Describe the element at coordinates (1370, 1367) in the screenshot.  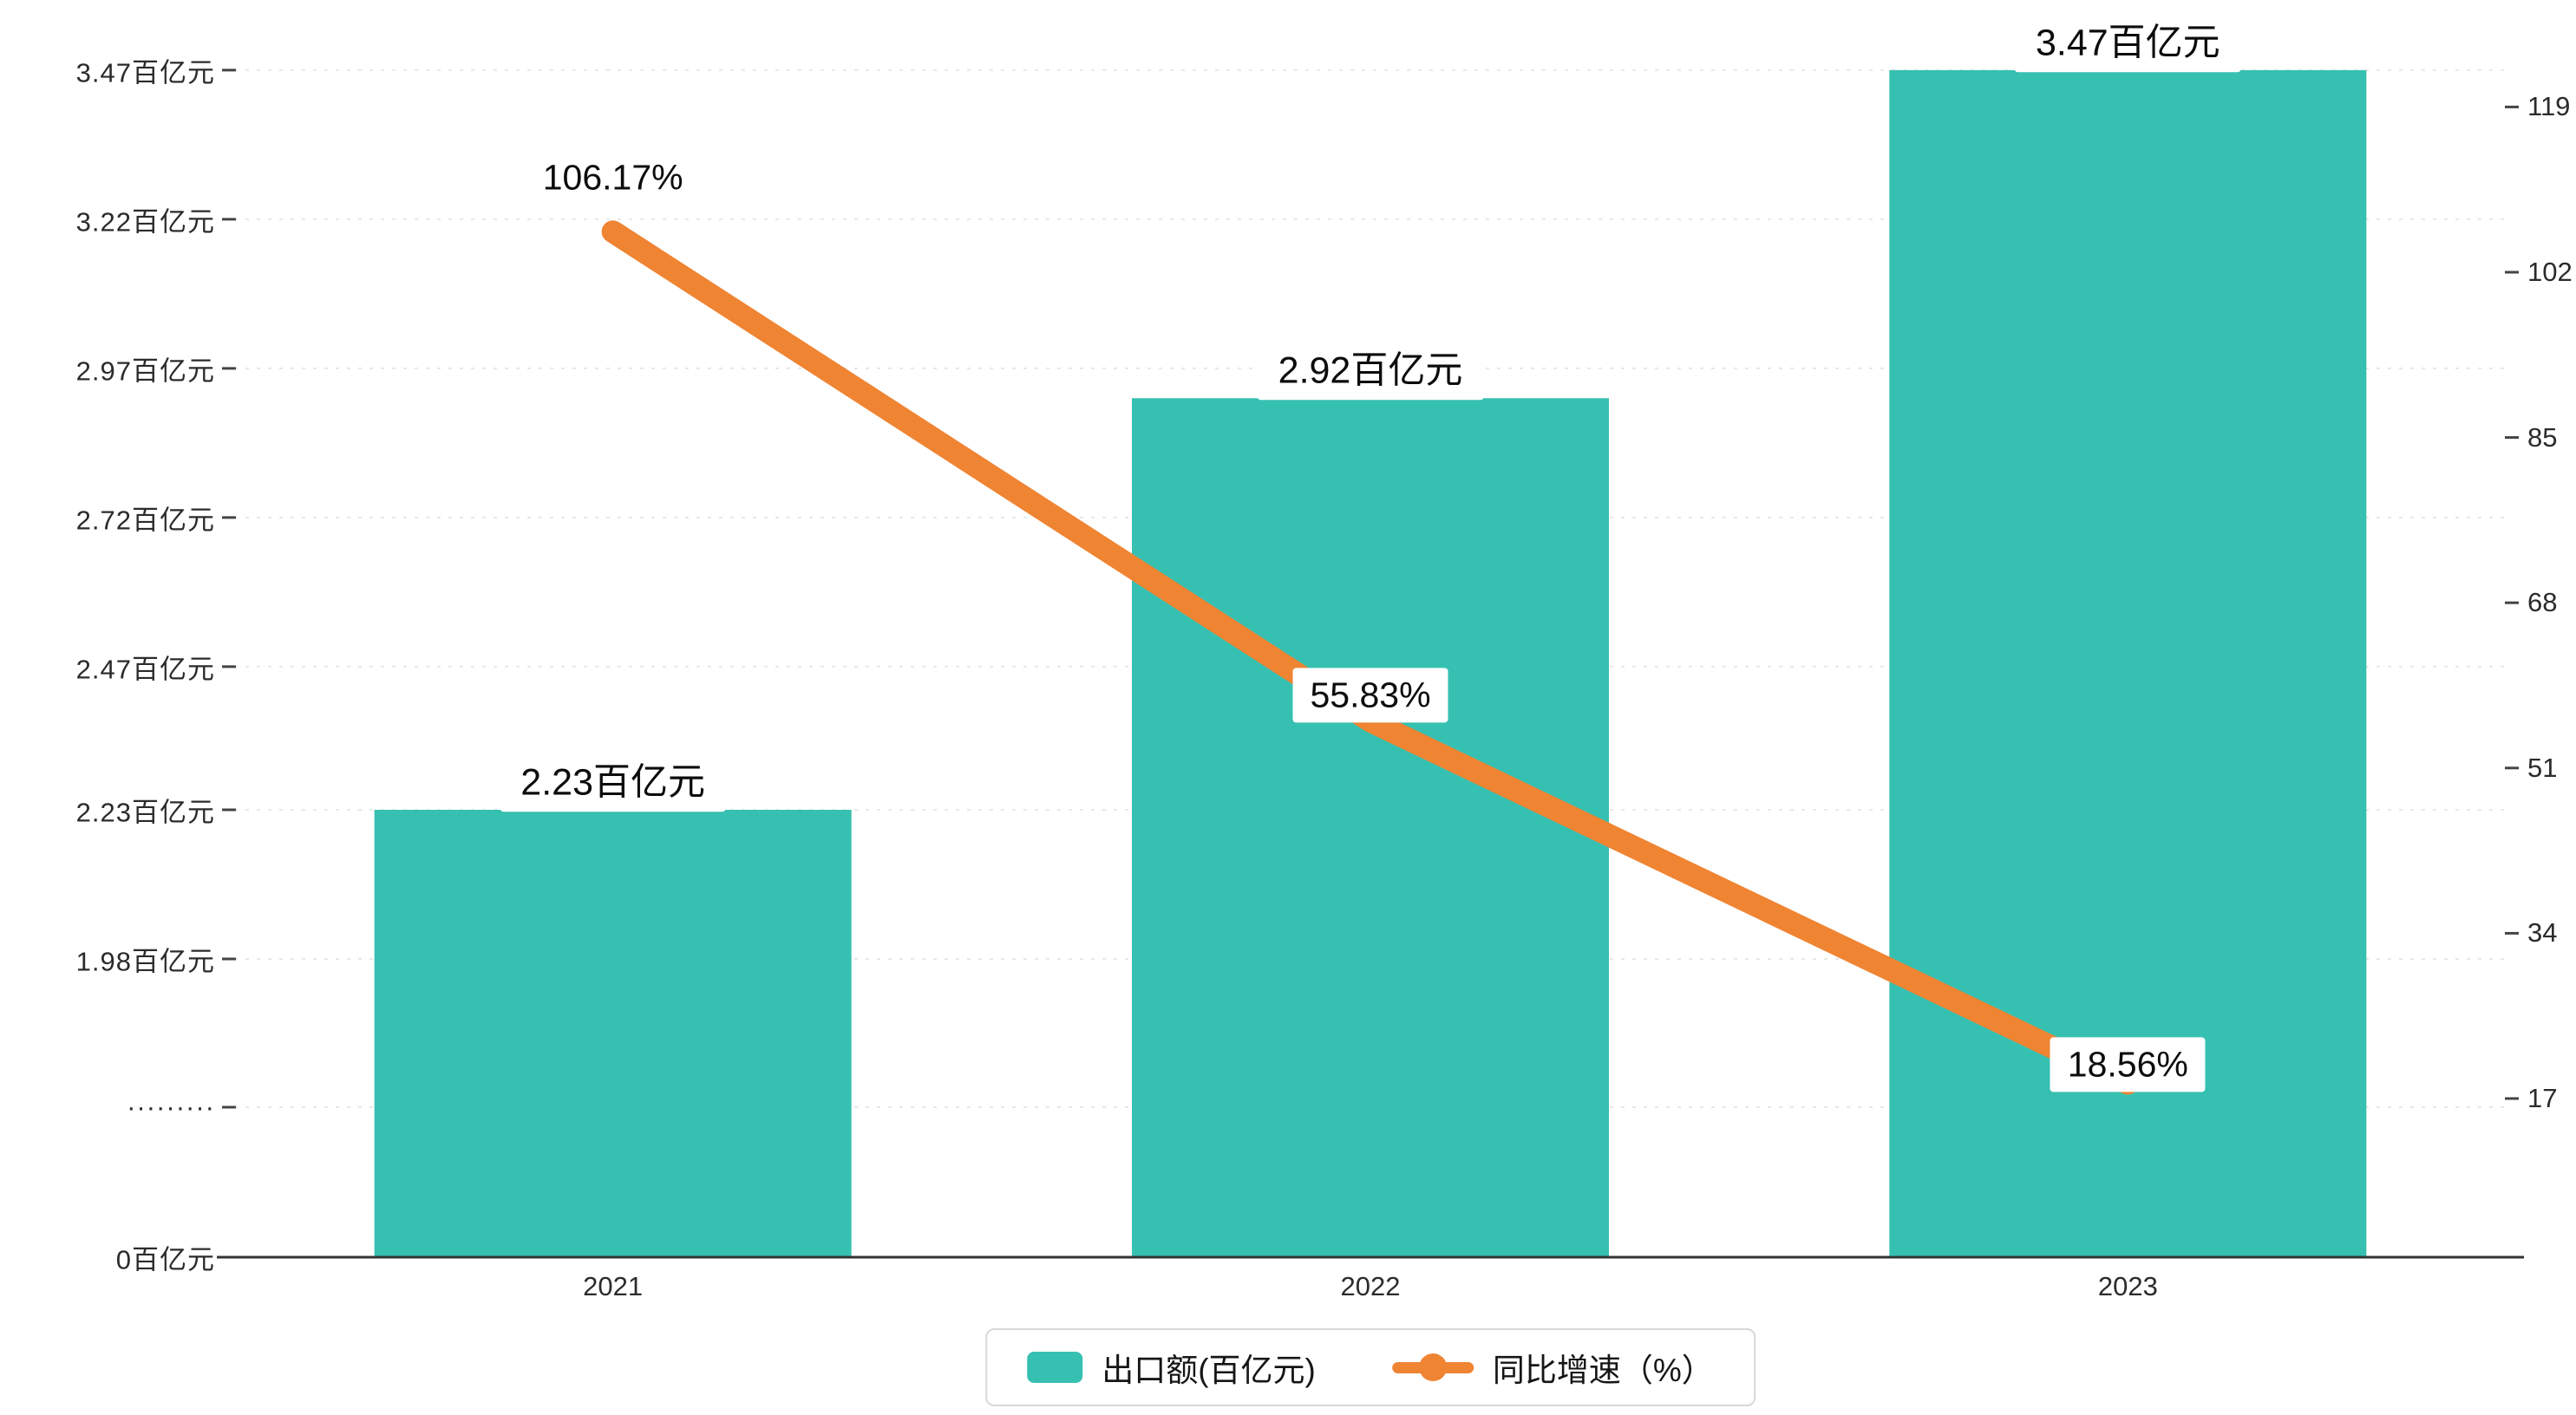
I see `legend: 出口额(百亿元) 同比增速（%）` at that location.